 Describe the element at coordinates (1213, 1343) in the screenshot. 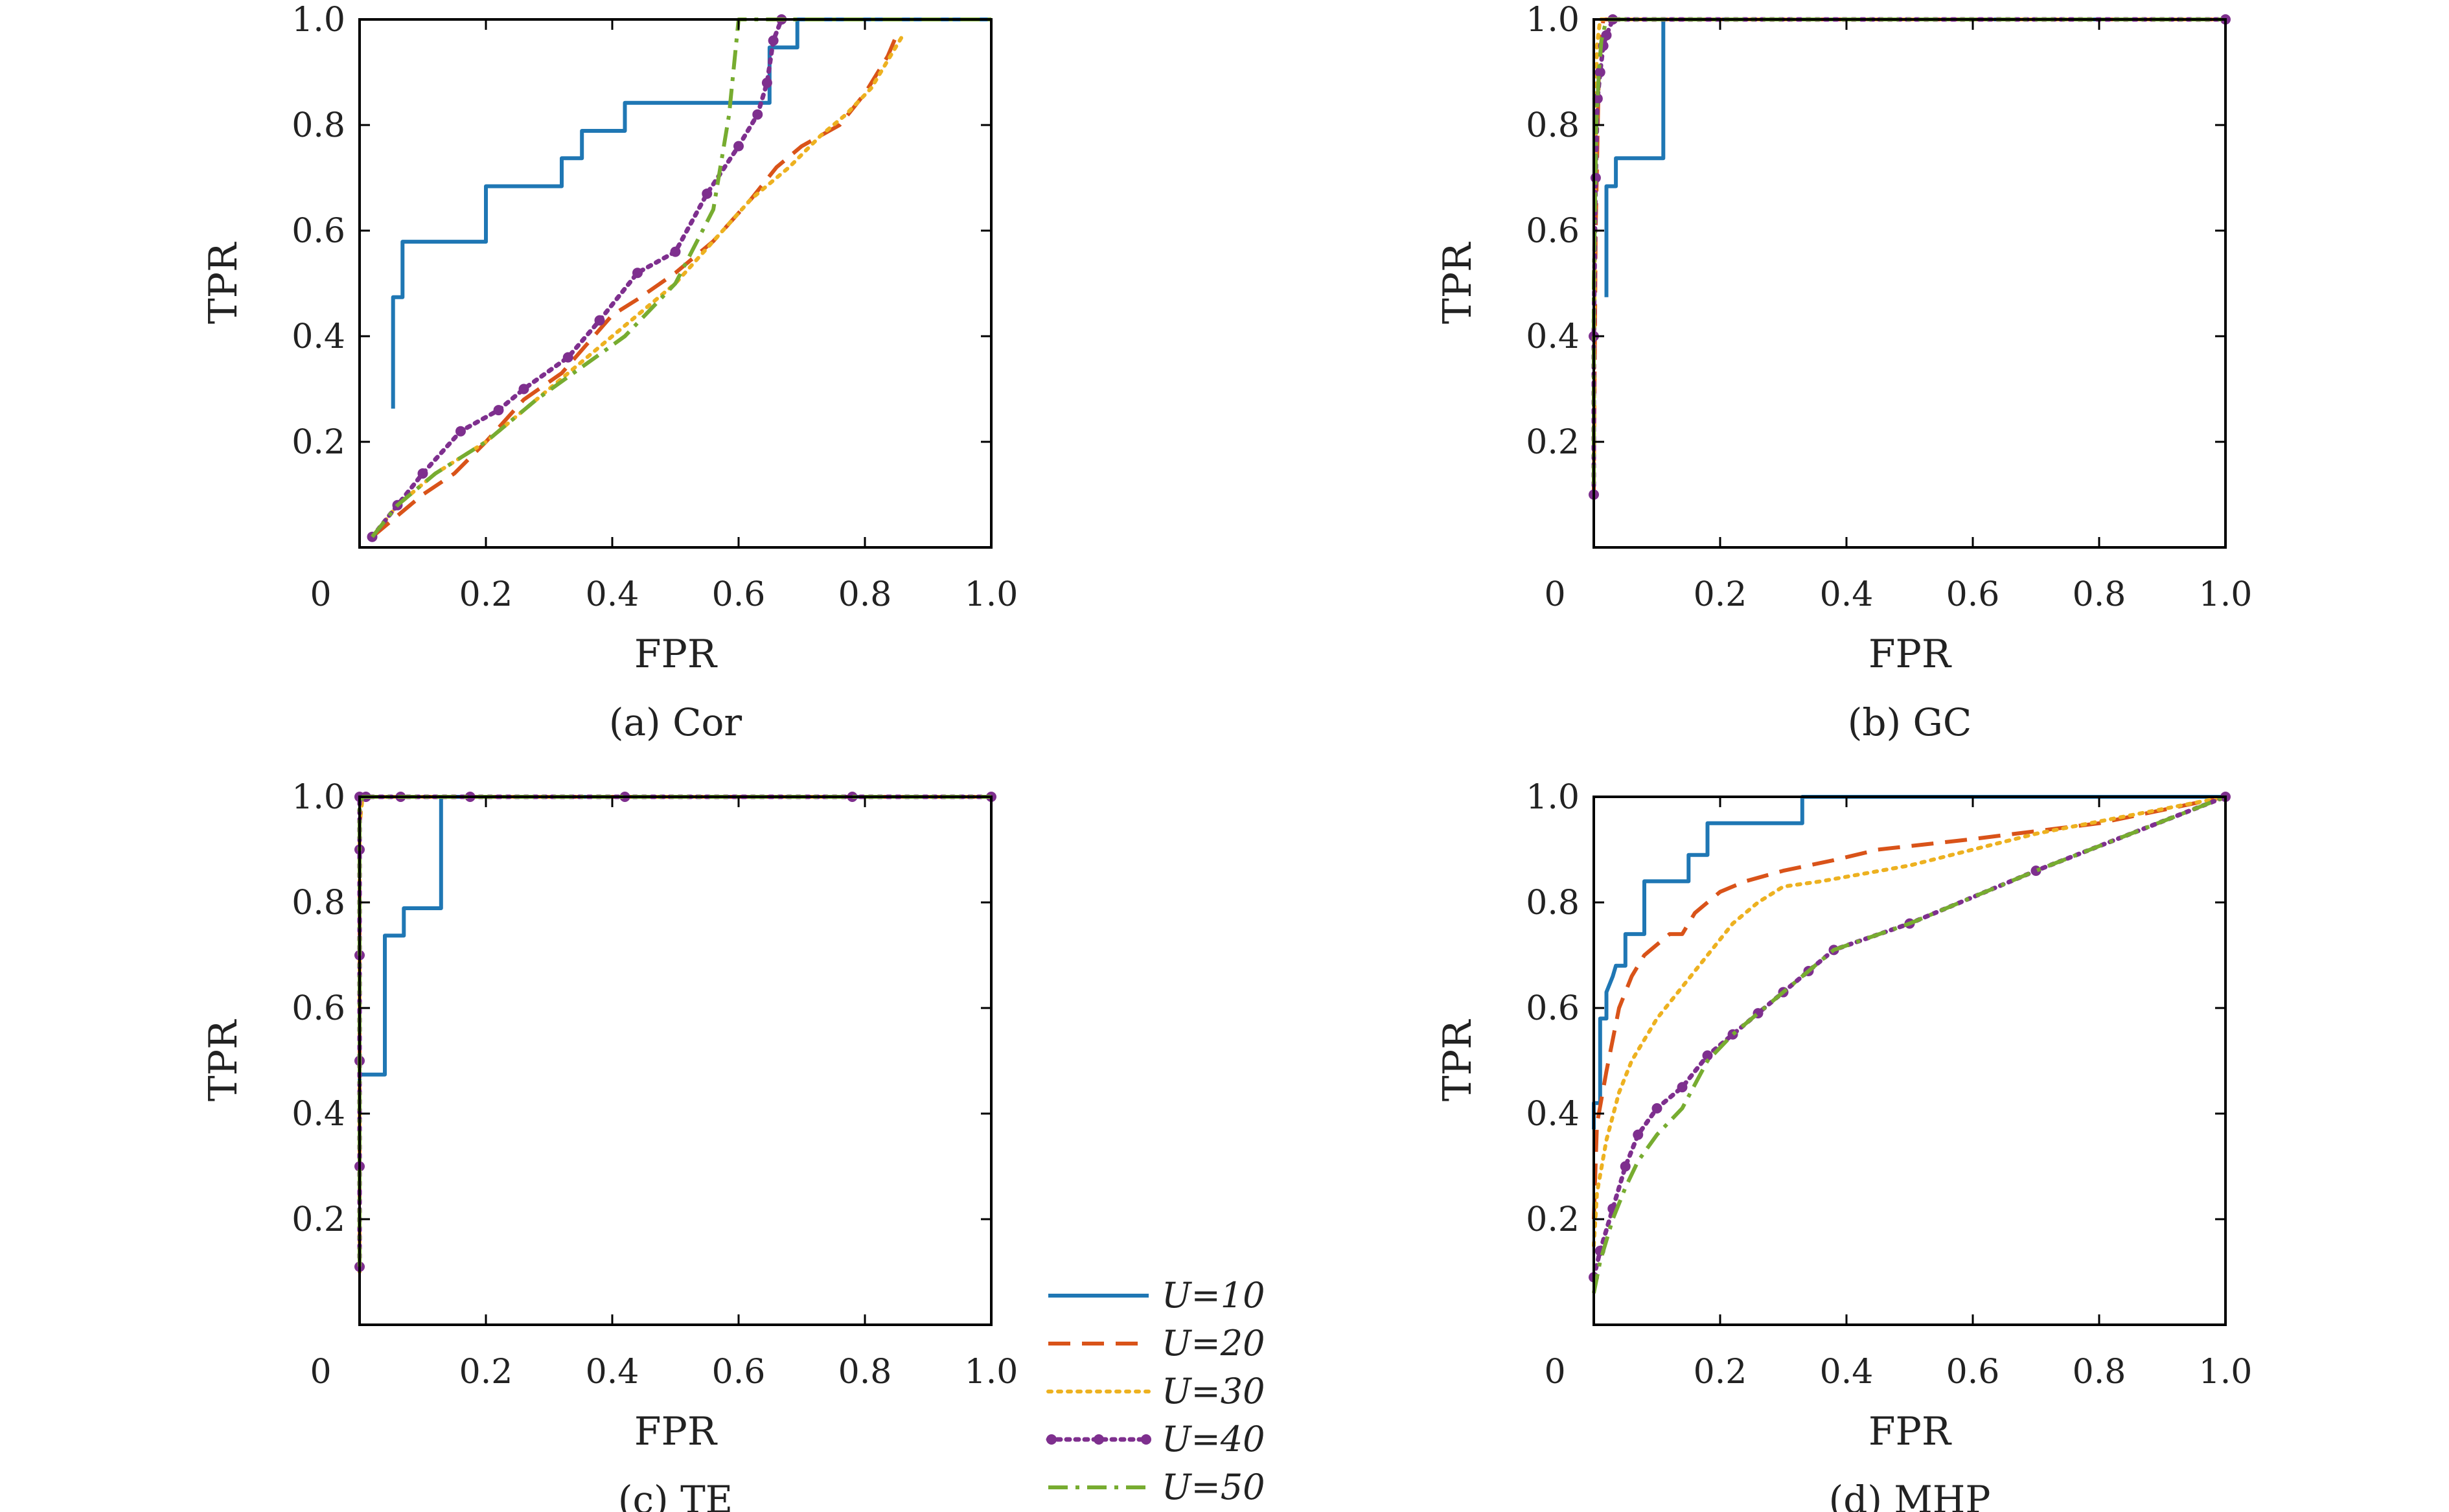

I see `legend-label: U=20` at that location.